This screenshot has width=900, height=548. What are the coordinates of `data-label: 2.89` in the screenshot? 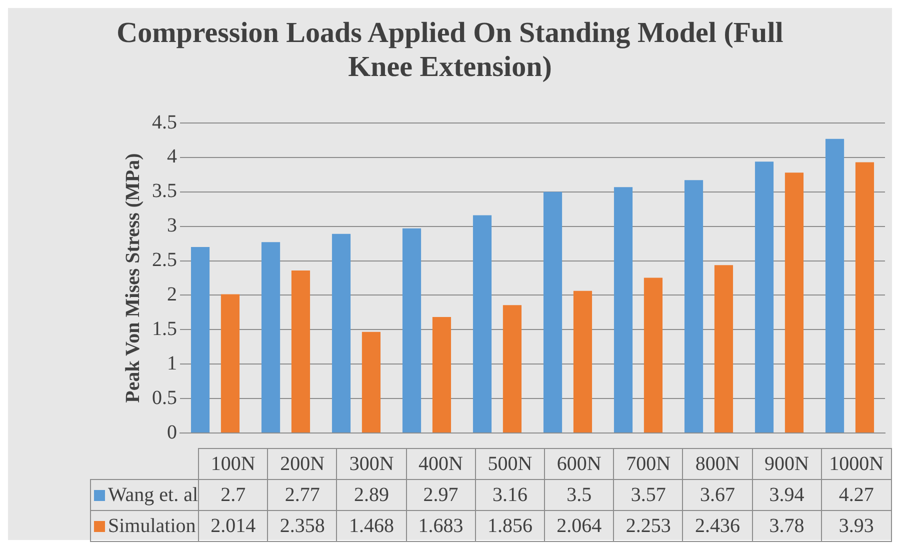 It's located at (371, 495).